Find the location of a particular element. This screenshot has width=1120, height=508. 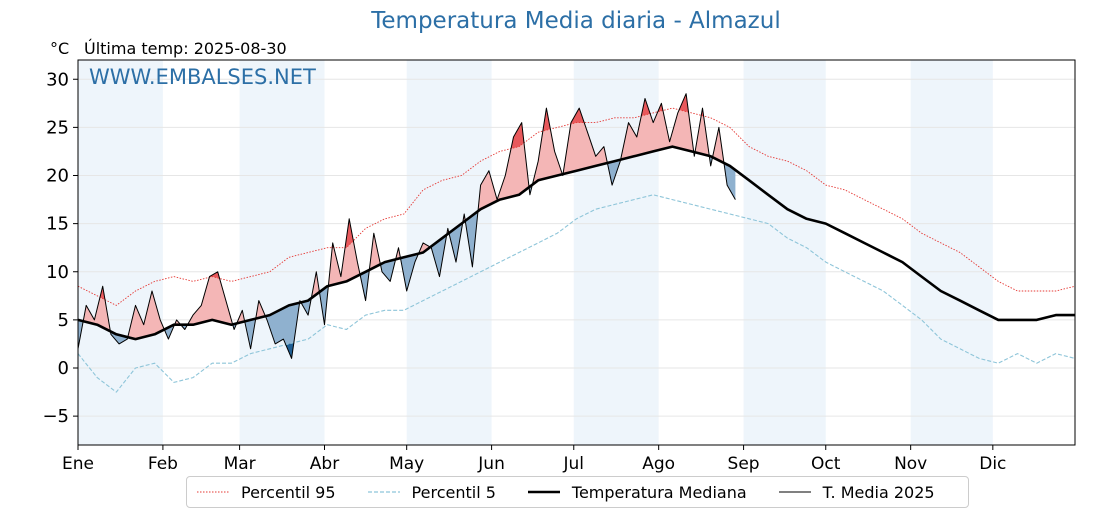

x-tick-label-jun: Jun is located at coordinates (491, 464).